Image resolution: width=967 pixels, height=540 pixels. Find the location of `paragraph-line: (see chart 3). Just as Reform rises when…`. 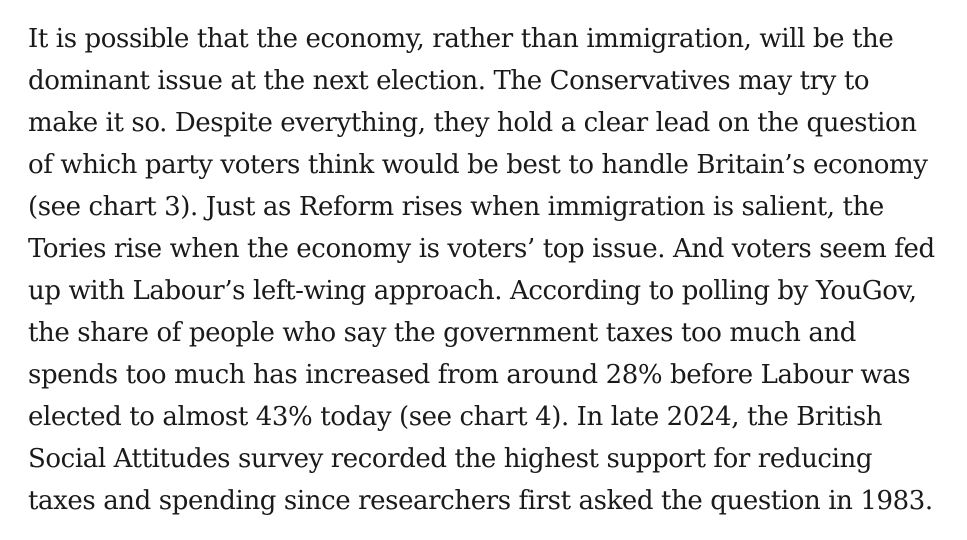

paragraph-line: (see chart 3). Just as Reform rises when… is located at coordinates (456, 207).